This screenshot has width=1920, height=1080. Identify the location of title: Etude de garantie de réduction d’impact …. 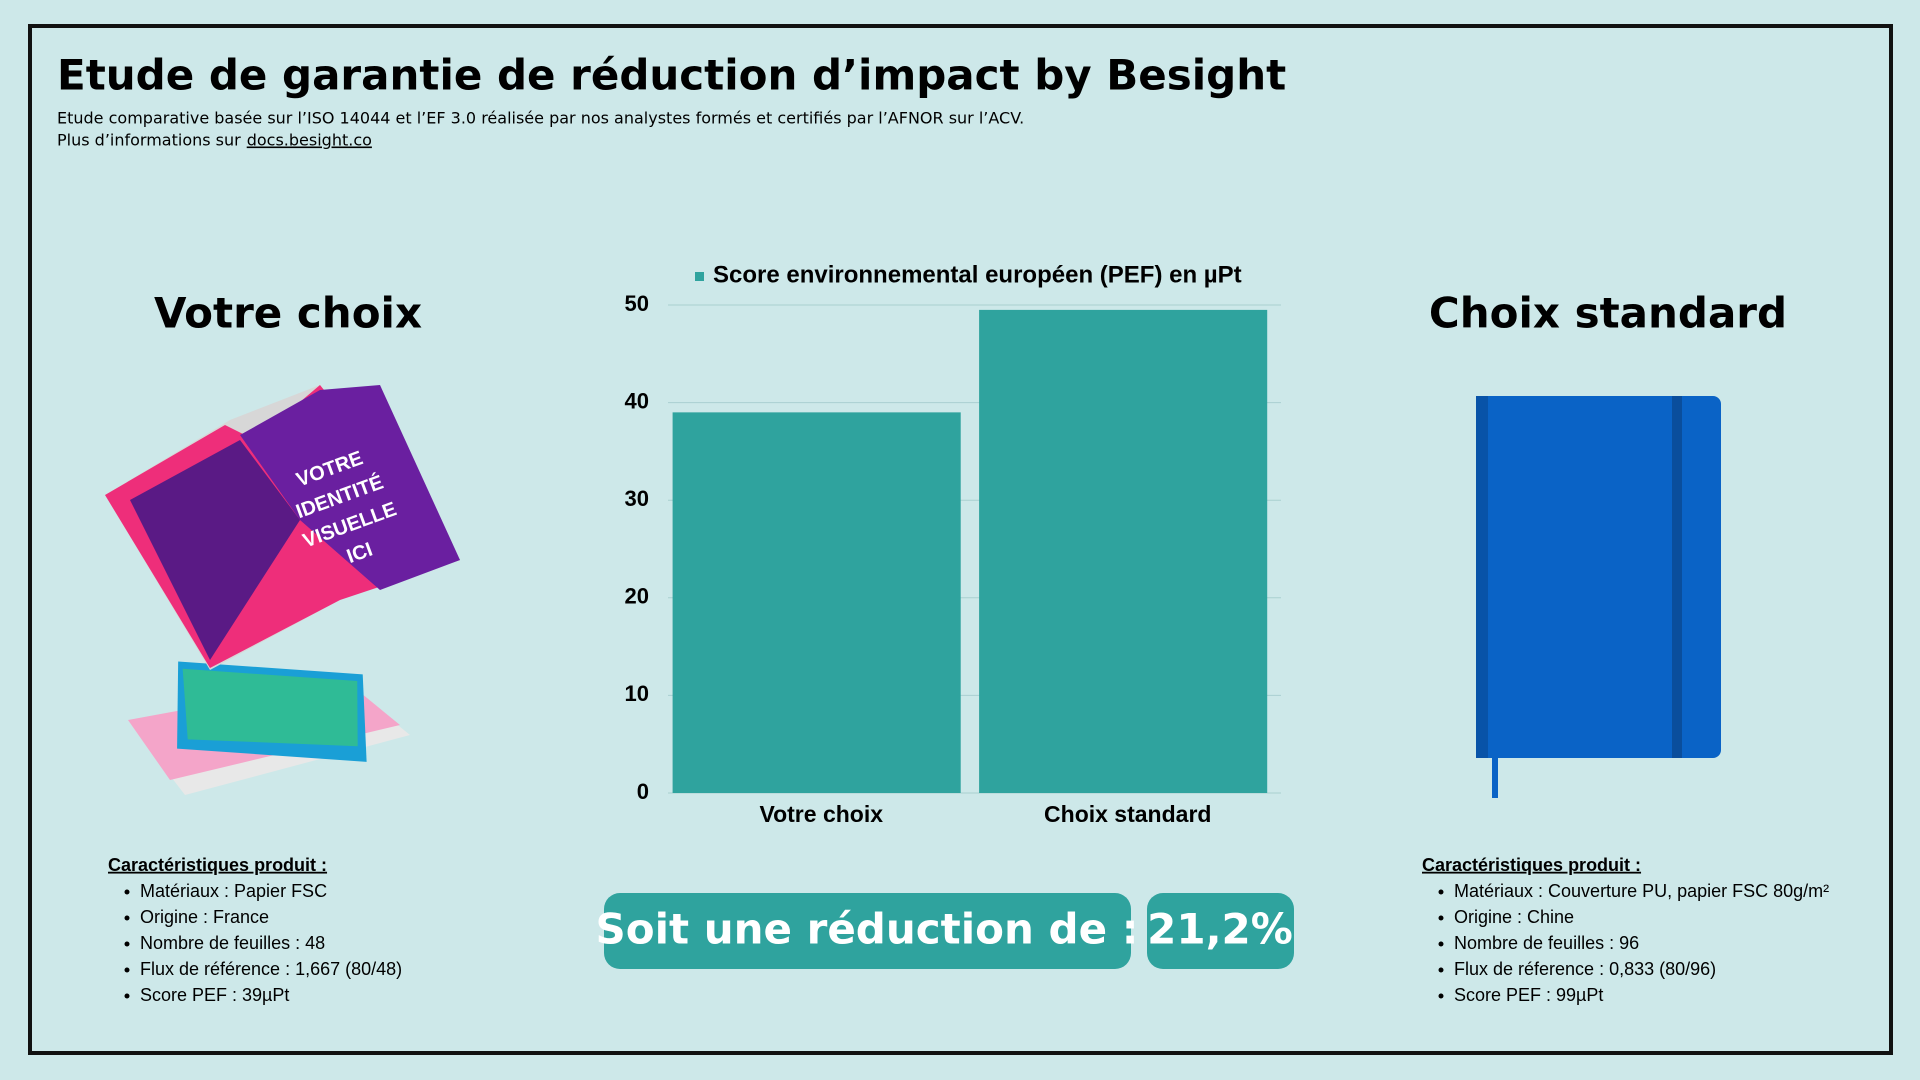
(671, 75).